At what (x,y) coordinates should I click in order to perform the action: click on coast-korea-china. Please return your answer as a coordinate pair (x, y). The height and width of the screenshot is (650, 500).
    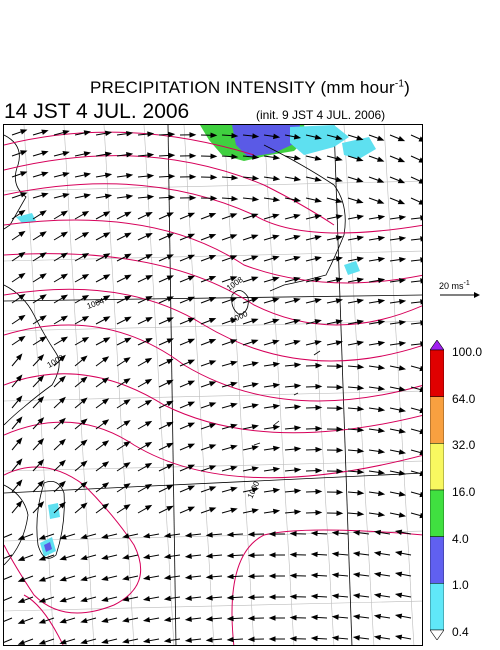
    Looking at the image, I should click on (15, 182).